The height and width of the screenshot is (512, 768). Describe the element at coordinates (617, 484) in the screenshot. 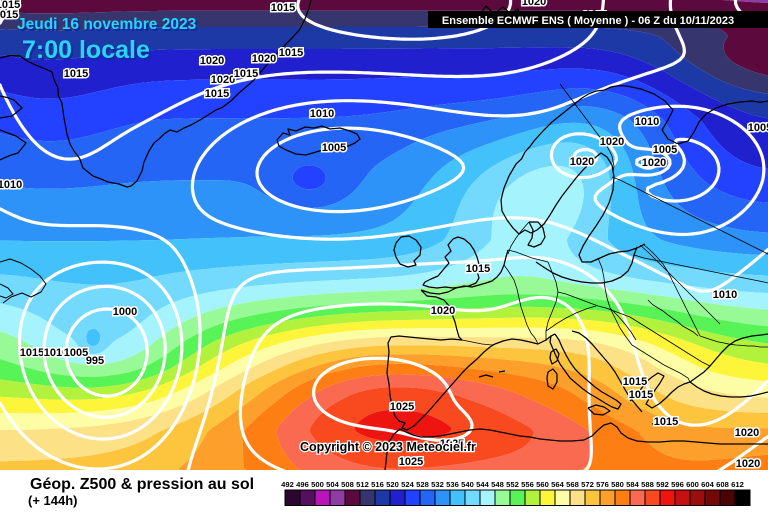

I see `svg-text: 580` at that location.